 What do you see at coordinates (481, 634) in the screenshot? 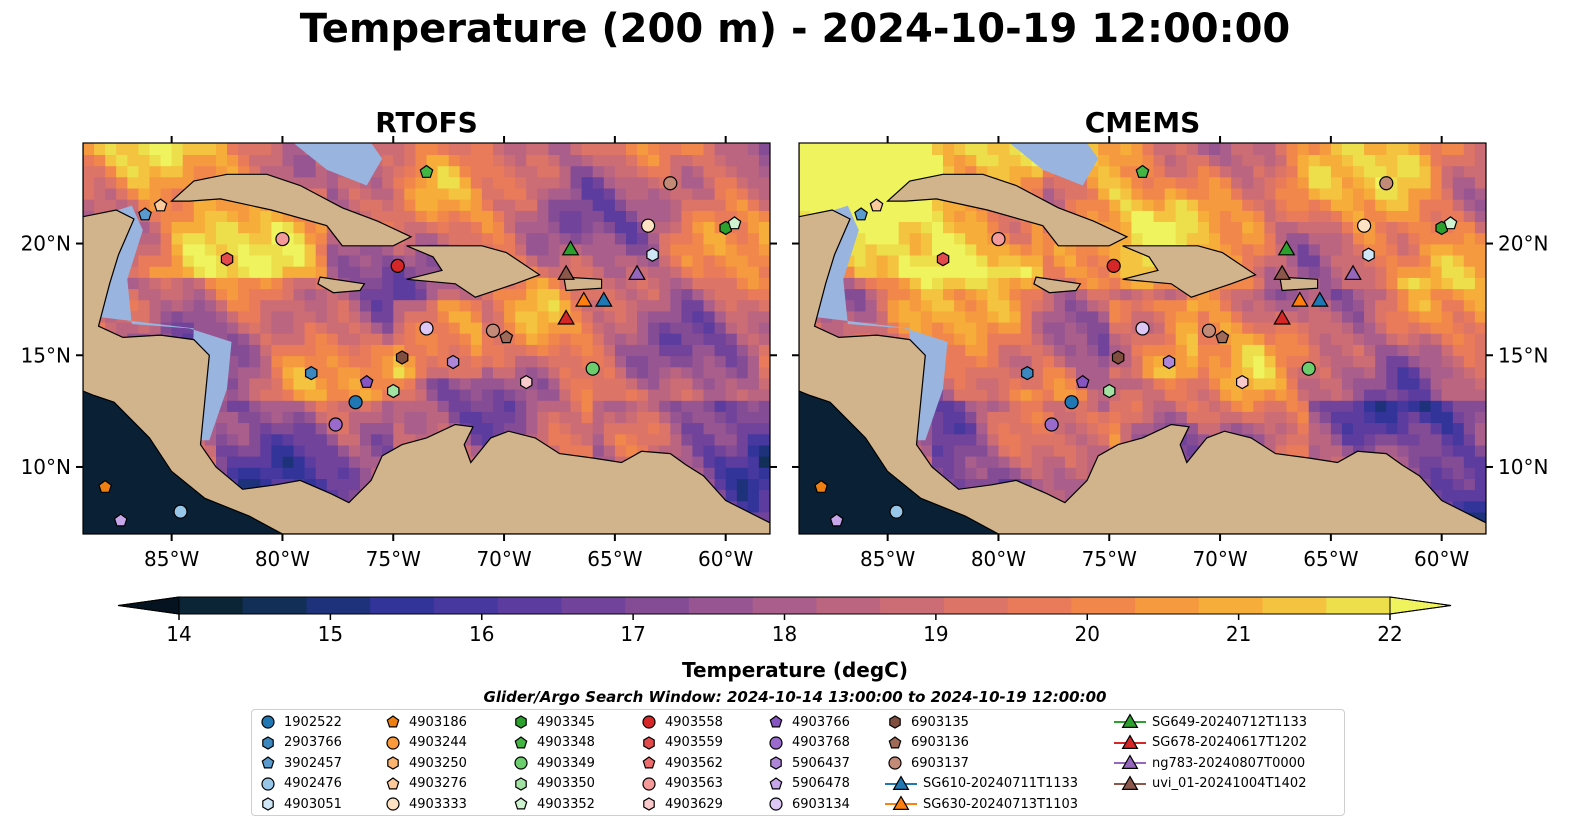
I see `colorbar-tick-label: 16` at bounding box center [481, 634].